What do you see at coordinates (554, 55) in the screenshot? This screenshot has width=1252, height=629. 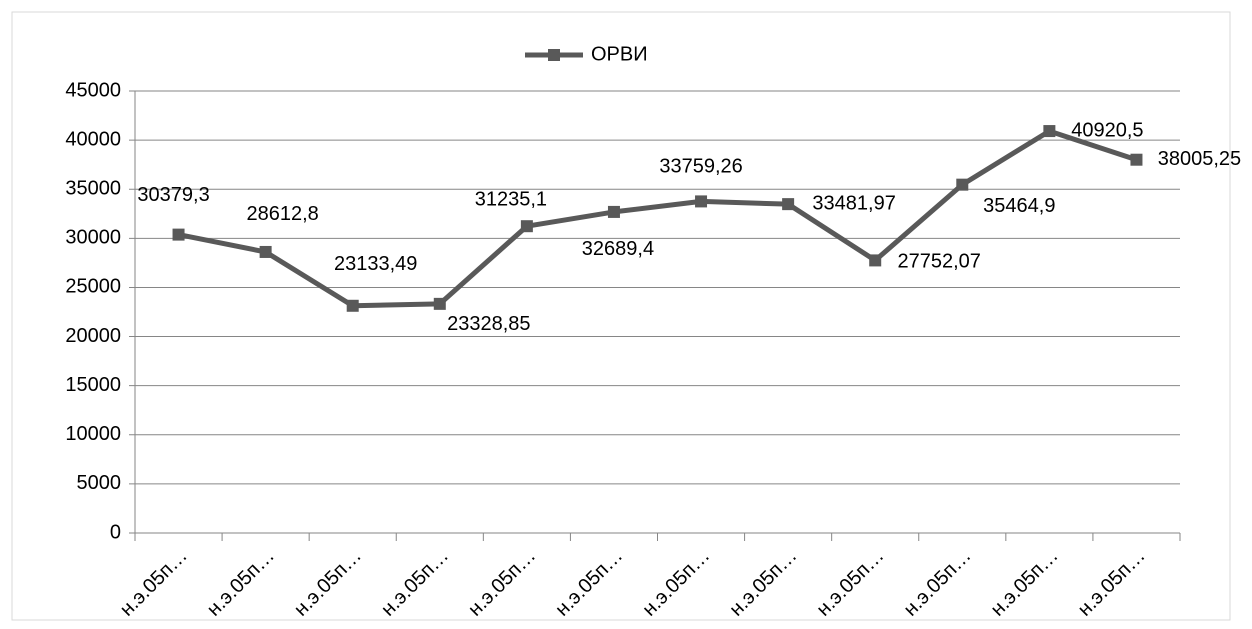 I see `legend-marker` at bounding box center [554, 55].